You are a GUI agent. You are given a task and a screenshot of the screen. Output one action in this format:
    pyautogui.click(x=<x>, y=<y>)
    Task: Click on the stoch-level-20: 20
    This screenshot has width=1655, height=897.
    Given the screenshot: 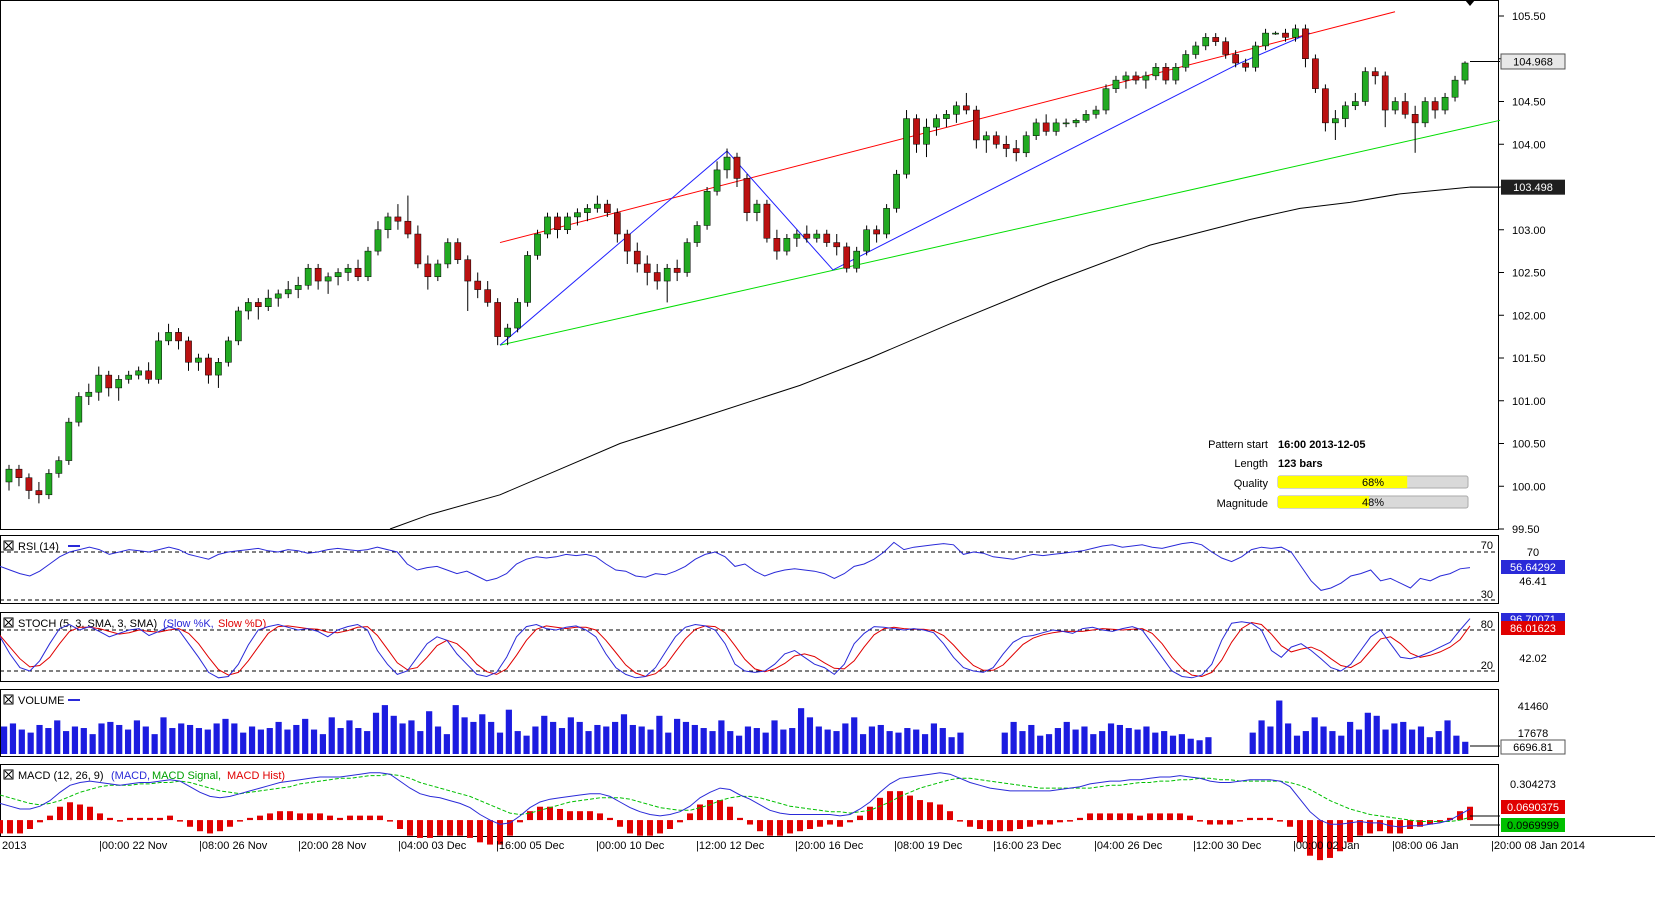 What is the action you would take?
    pyautogui.click(x=1487, y=666)
    